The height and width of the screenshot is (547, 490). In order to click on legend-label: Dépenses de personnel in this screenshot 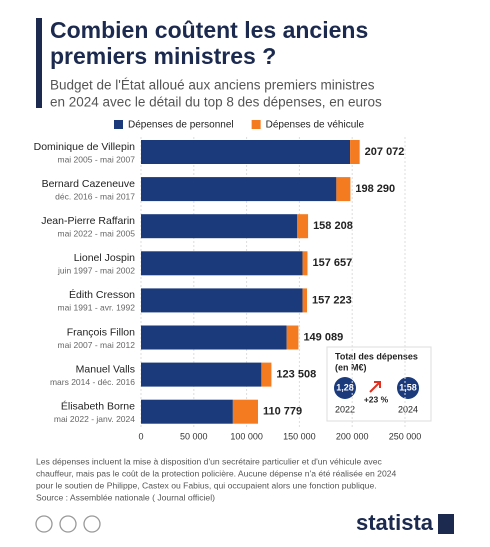, I will do `click(181, 125)`.